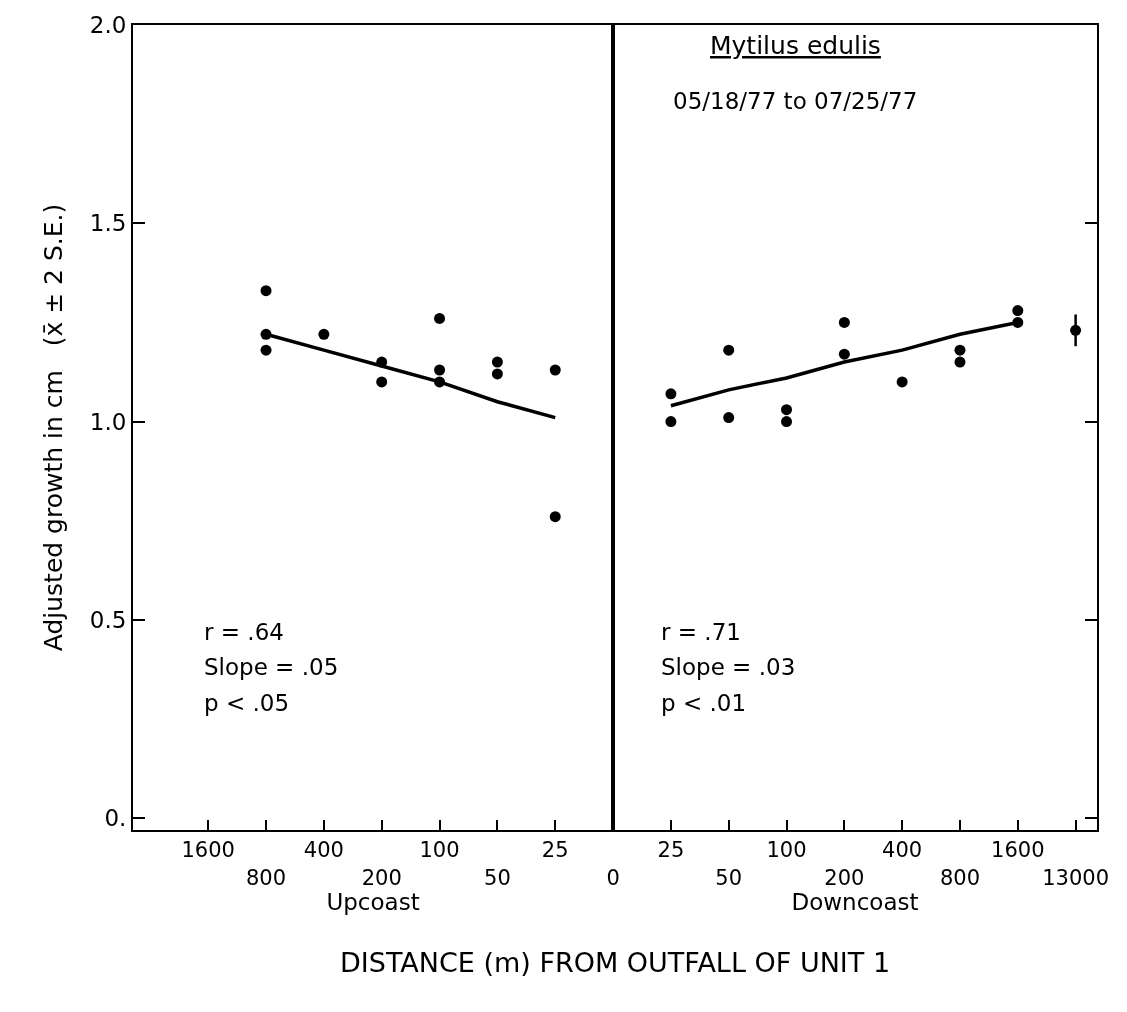  What do you see at coordinates (704, 703) in the screenshot?
I see `annotation: p < .01` at bounding box center [704, 703].